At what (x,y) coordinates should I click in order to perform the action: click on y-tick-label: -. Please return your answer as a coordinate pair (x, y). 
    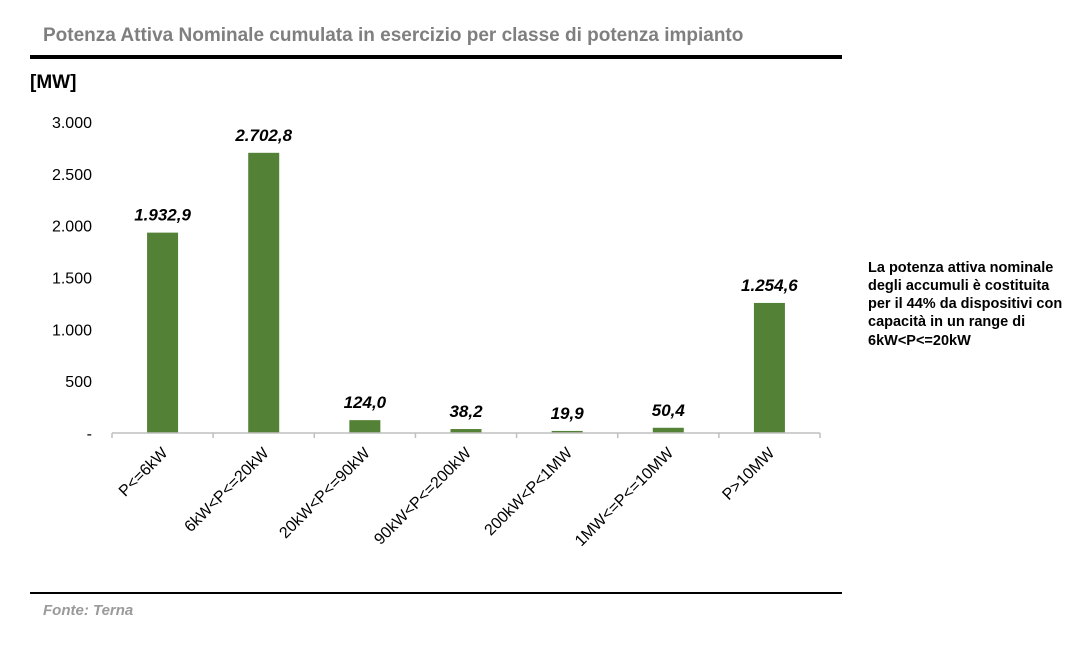
    Looking at the image, I should click on (89, 434).